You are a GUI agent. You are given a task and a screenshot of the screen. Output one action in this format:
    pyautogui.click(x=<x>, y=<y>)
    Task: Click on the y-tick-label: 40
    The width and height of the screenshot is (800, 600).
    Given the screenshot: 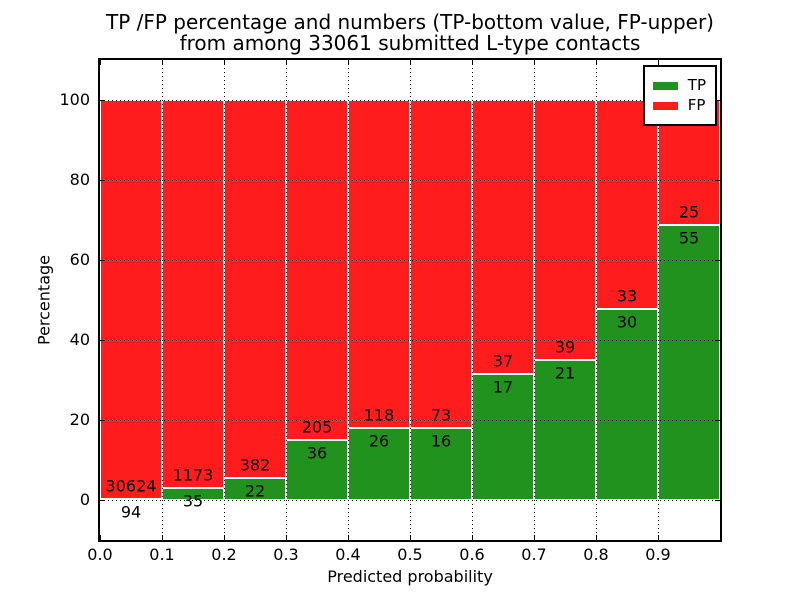 What is the action you would take?
    pyautogui.click(x=79, y=339)
    